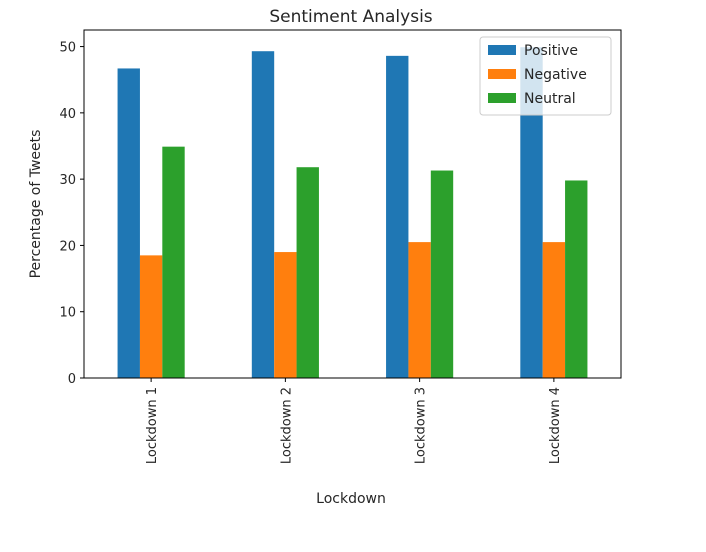  What do you see at coordinates (555, 75) in the screenshot?
I see `legend-label-negative: Negative` at bounding box center [555, 75].